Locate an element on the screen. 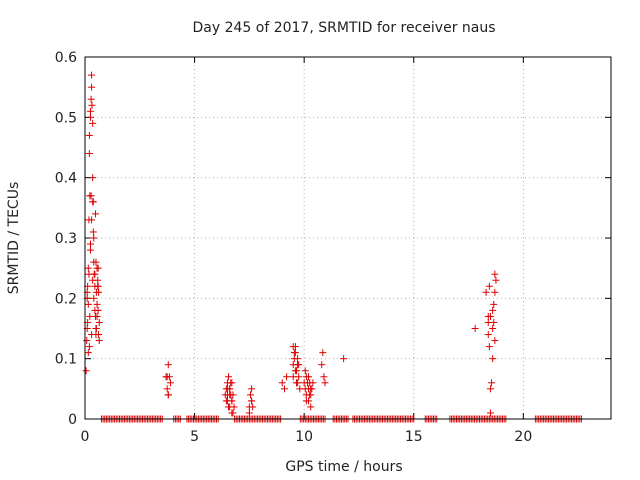  y-axis-label: SRMTID / TECUs is located at coordinates (14, 238).